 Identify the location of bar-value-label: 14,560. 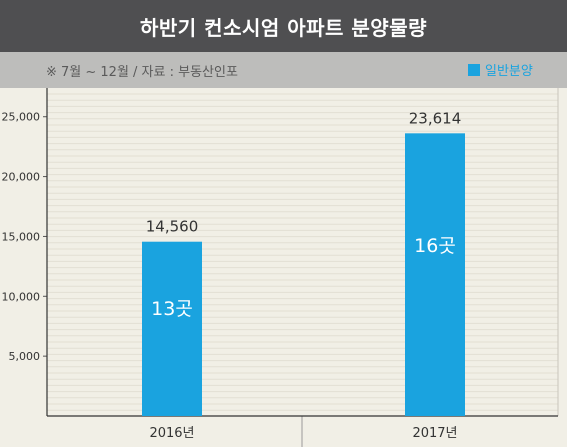
(172, 227).